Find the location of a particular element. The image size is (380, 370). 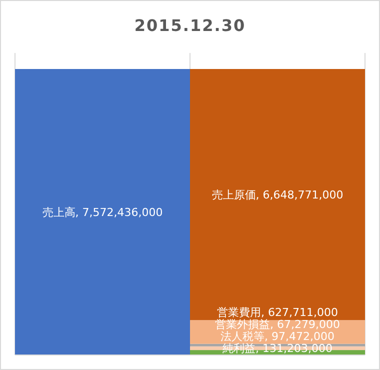

chart-title: 2015.12.30 is located at coordinates (190, 25).